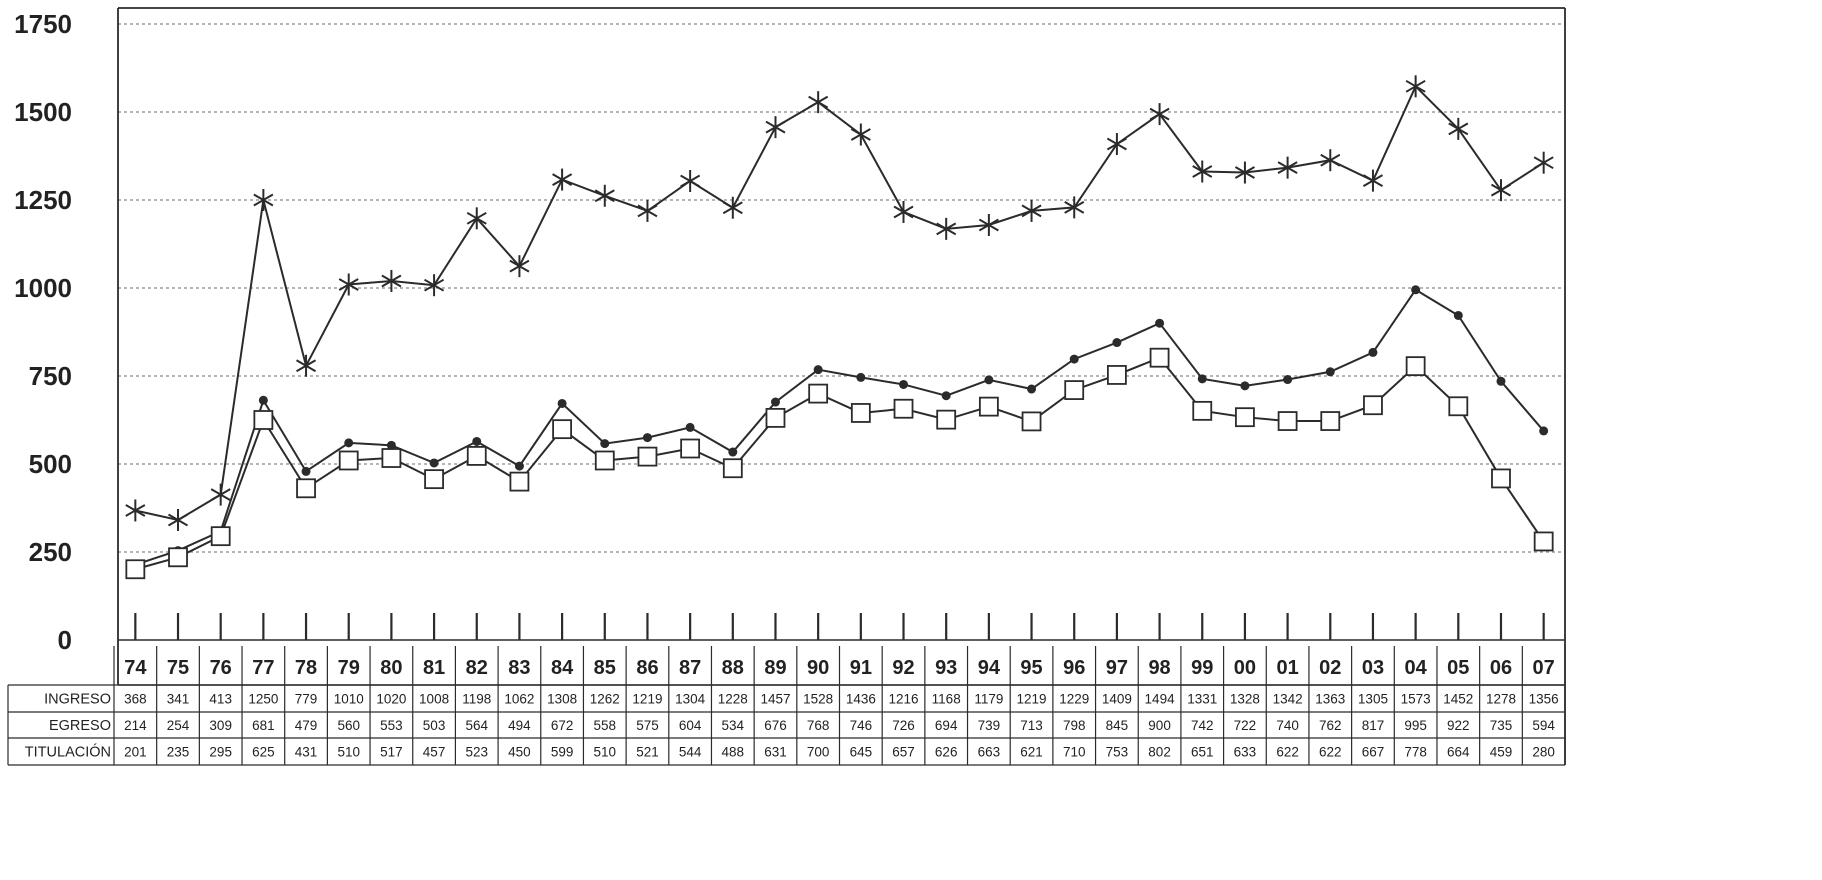 This screenshot has width=1822, height=880. What do you see at coordinates (1074, 752) in the screenshot?
I see `table-cell: 710` at bounding box center [1074, 752].